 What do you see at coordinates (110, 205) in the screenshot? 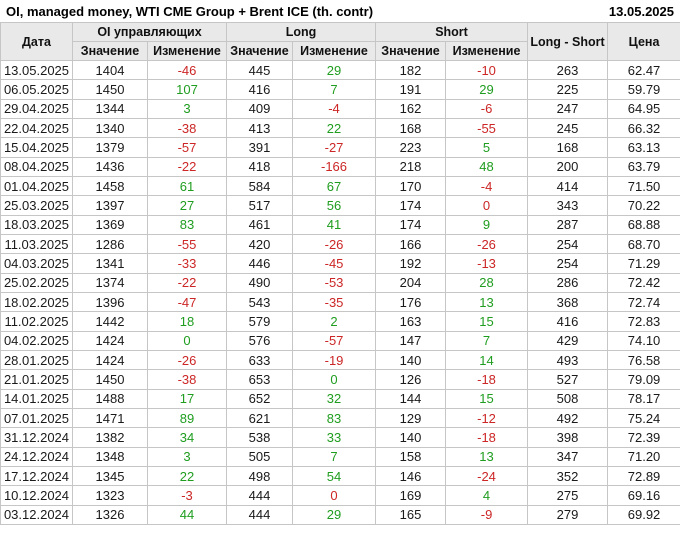
I see `cell-oi-value: 1397` at bounding box center [110, 205].